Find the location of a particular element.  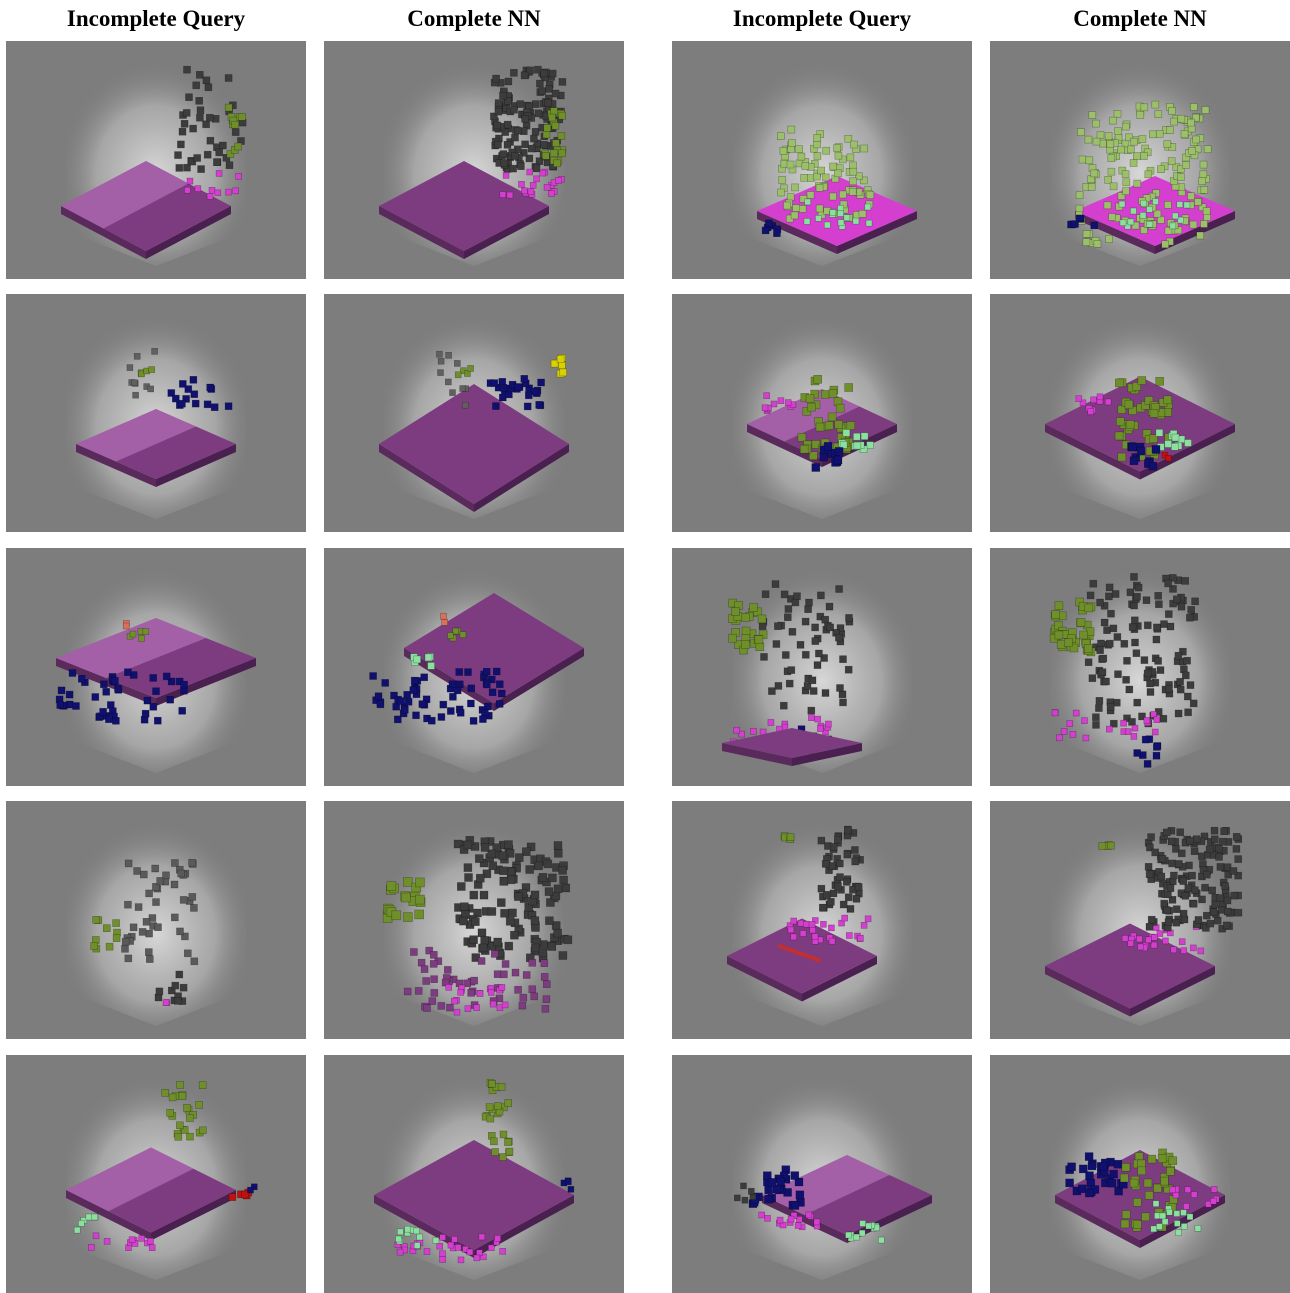

scene-panel-r1-c1 is located at coordinates (156, 160).